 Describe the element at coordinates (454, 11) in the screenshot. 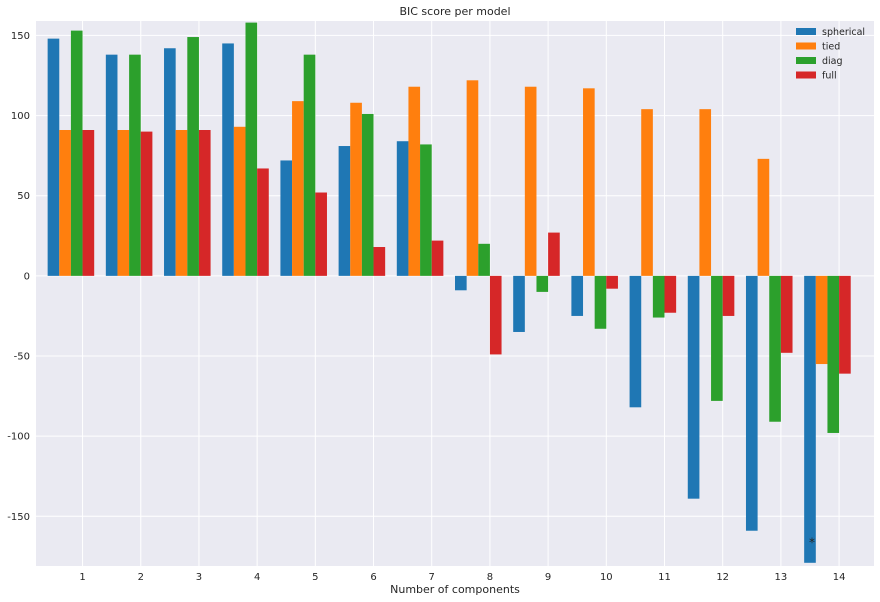

I see `chart-title: BIC score per model` at that location.